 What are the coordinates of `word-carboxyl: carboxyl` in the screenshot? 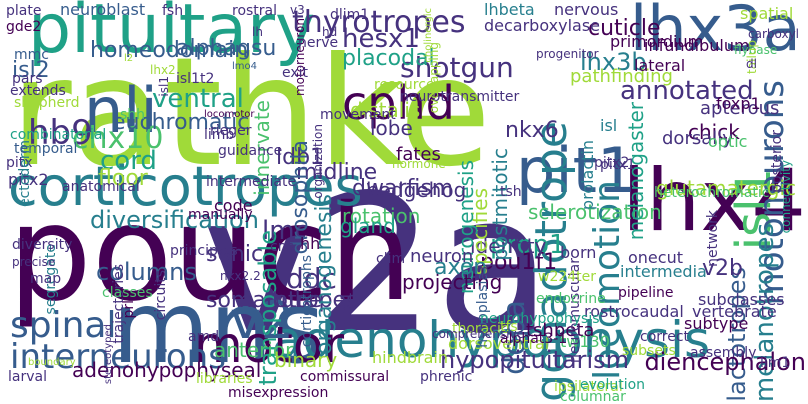 It's located at (774, 34).